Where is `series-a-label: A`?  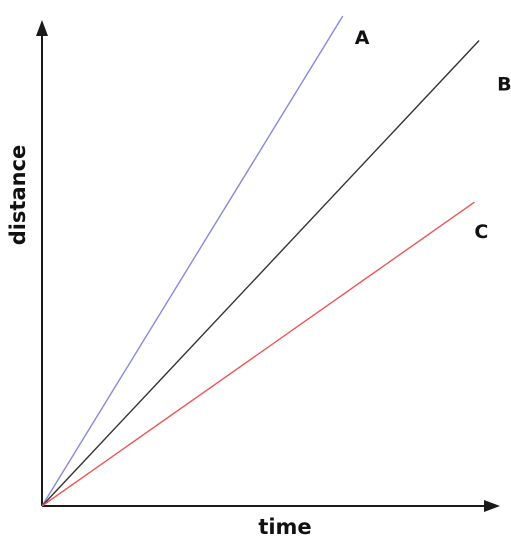
series-a-label: A is located at coordinates (362, 38).